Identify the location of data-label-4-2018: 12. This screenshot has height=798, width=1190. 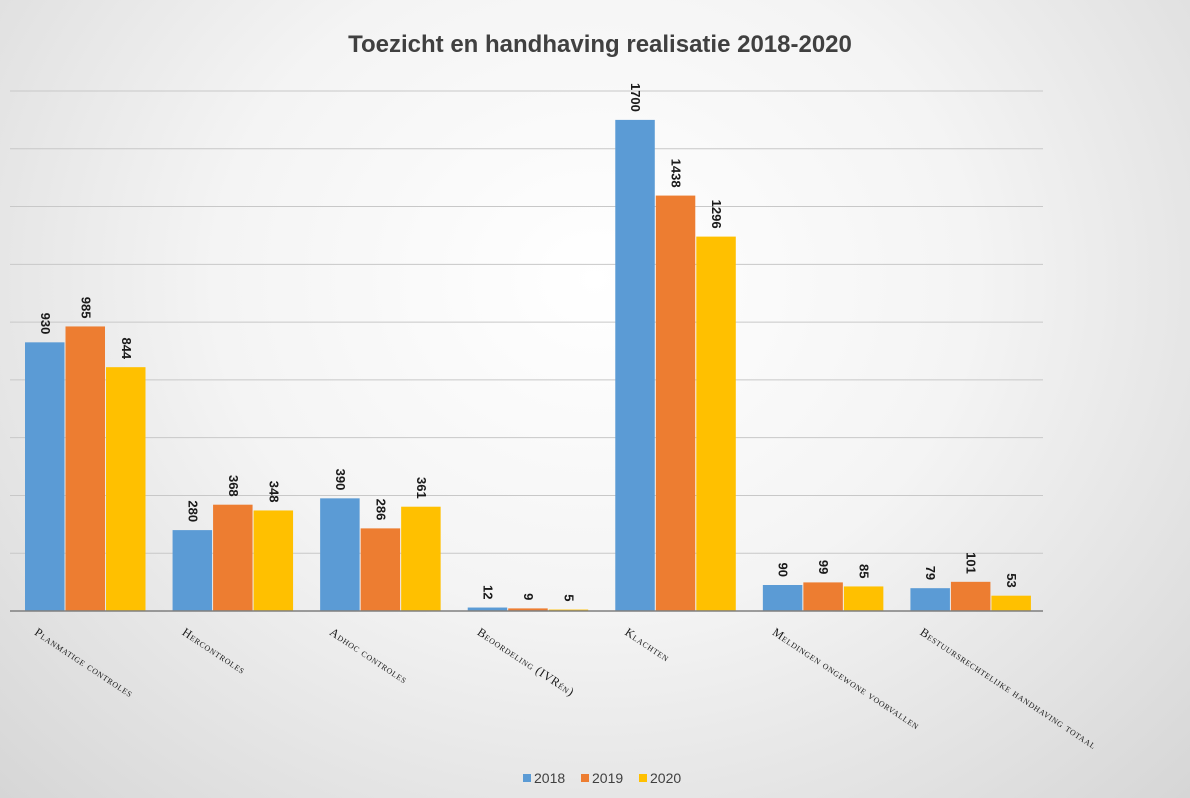
(487, 592).